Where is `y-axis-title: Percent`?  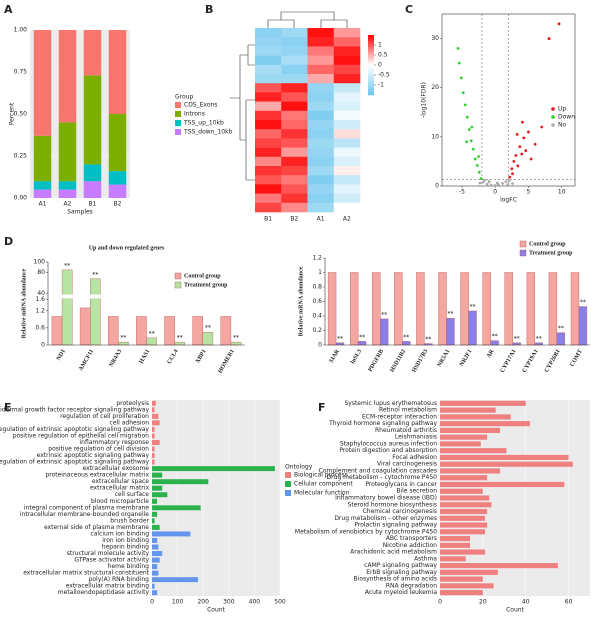 y-axis-title: Percent is located at coordinates (12, 113).